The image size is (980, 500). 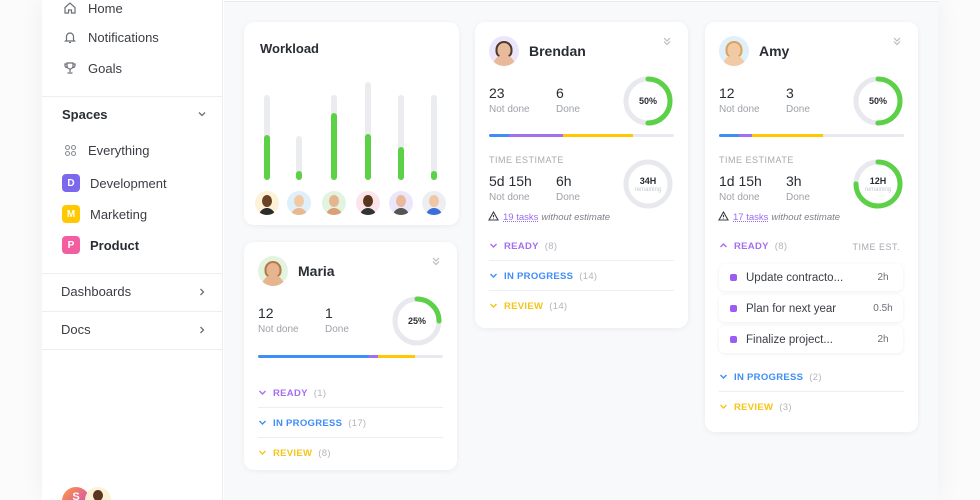 I want to click on estimate-warning: 17 tasks without estimate, so click(x=779, y=217).